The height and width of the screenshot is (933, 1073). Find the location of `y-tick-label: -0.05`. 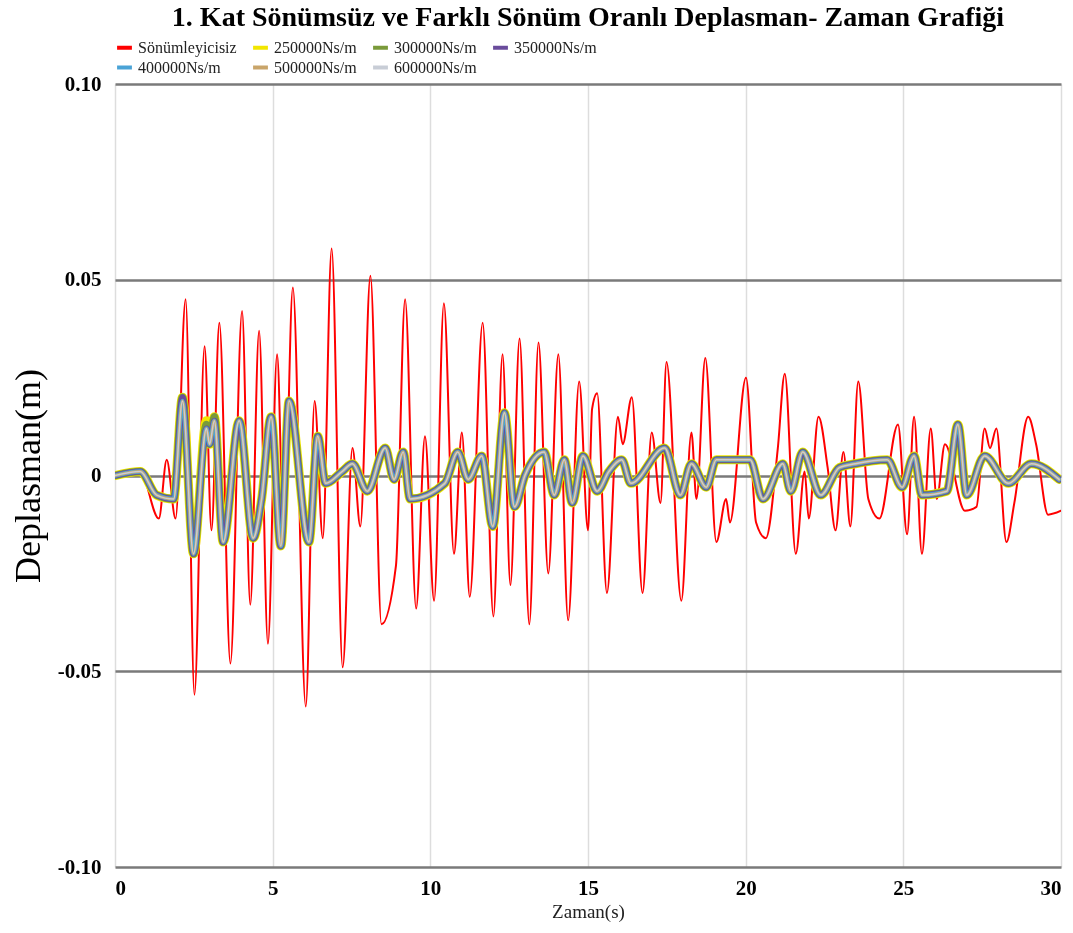

y-tick-label: -0.05 is located at coordinates (79, 670).